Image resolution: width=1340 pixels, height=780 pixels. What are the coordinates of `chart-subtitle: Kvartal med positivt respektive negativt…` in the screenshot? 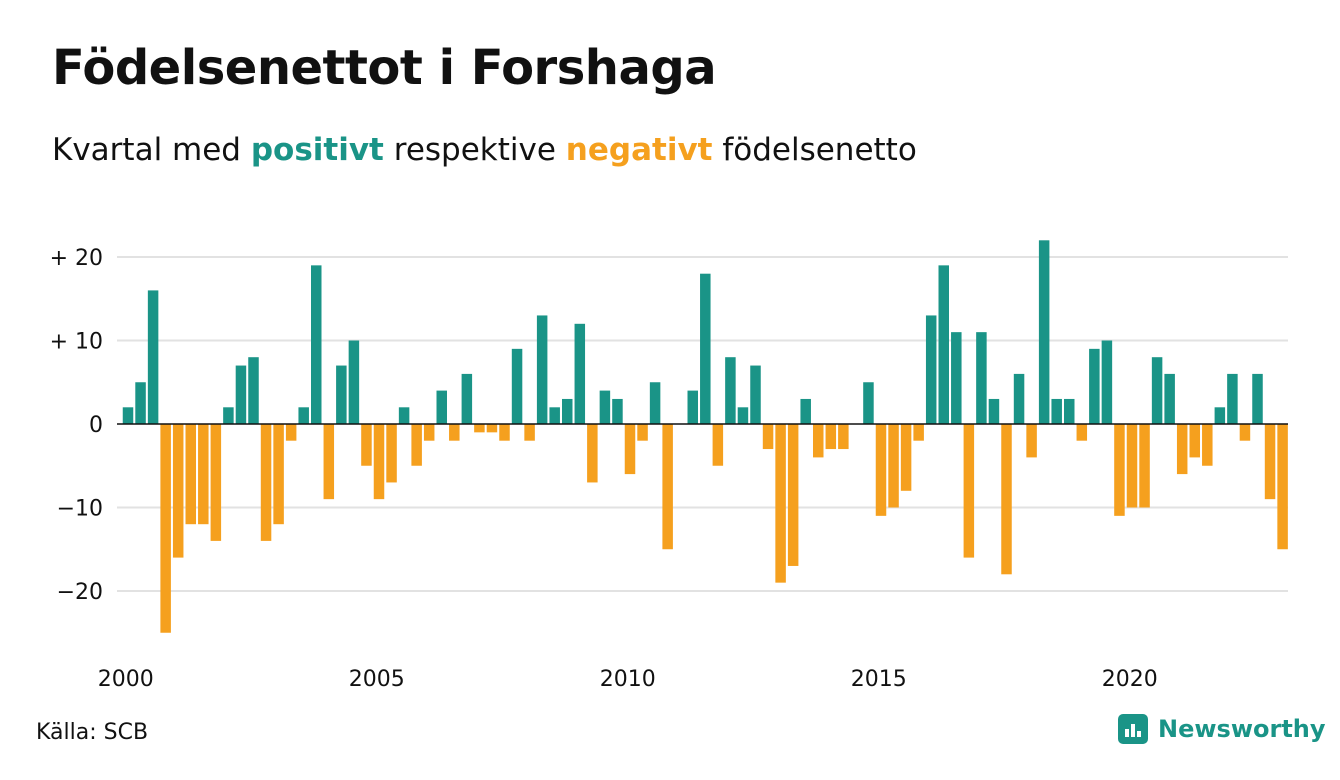 It's located at (484, 150).